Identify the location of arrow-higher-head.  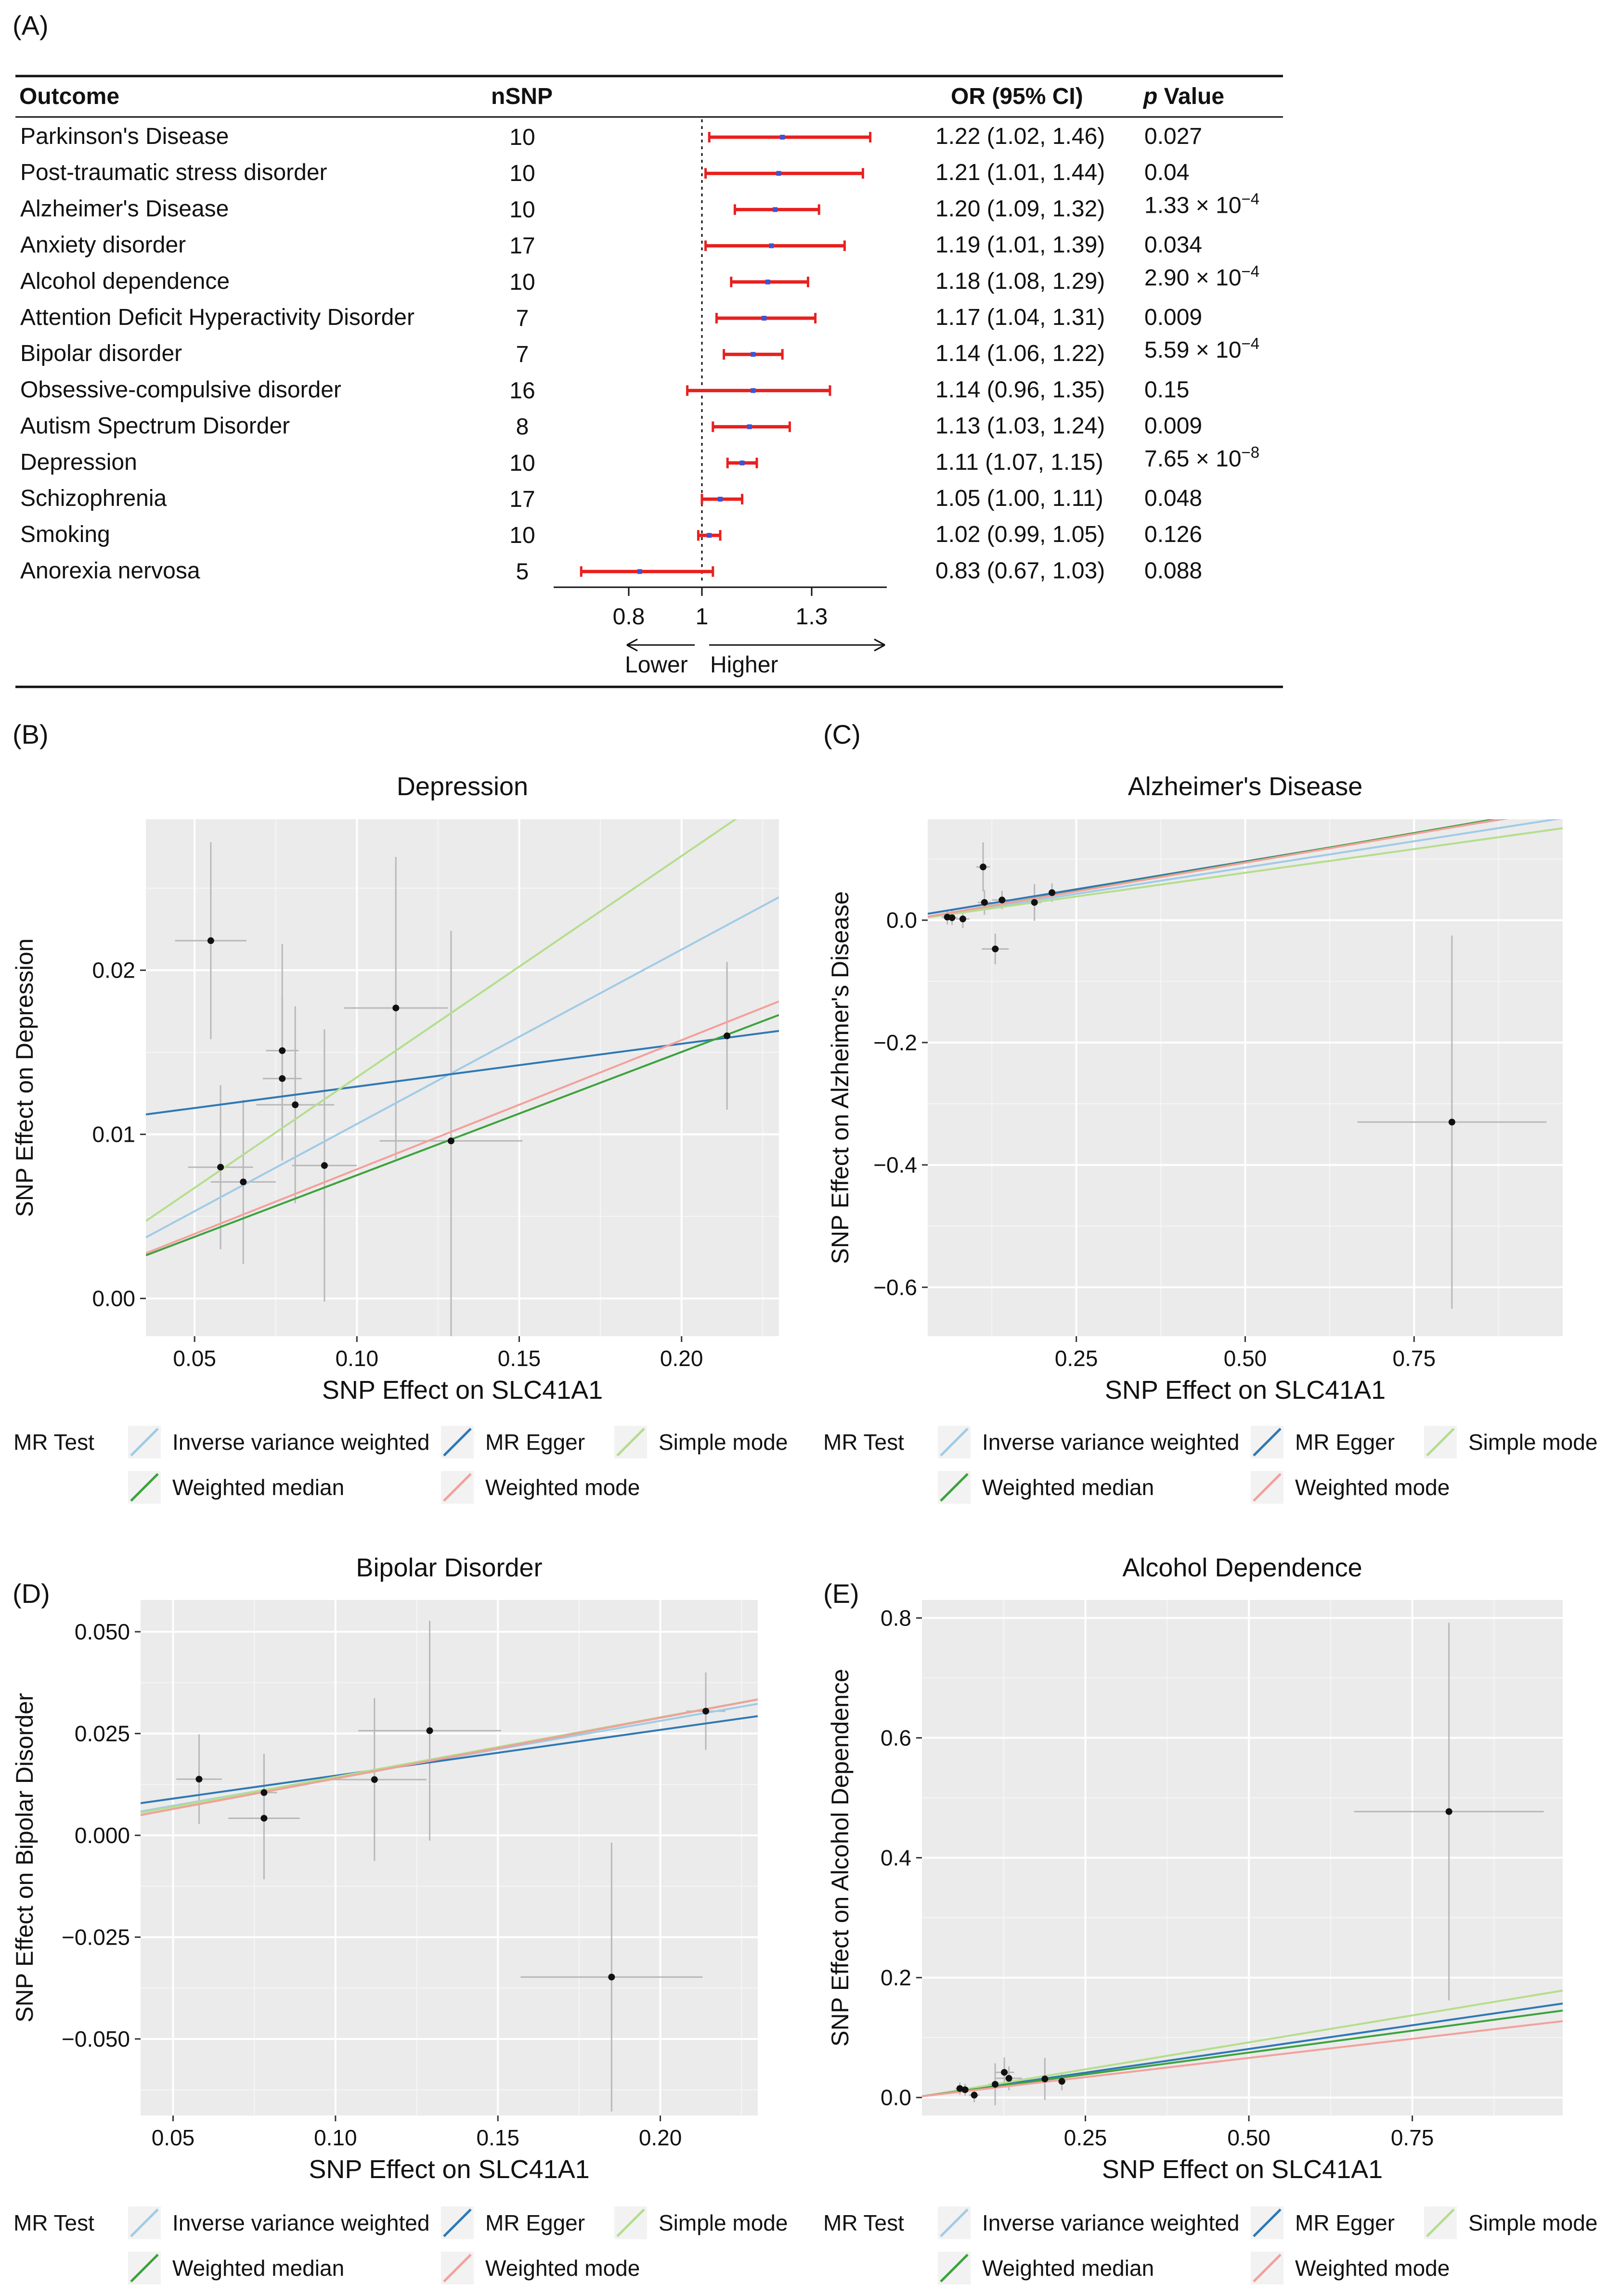
(880, 645).